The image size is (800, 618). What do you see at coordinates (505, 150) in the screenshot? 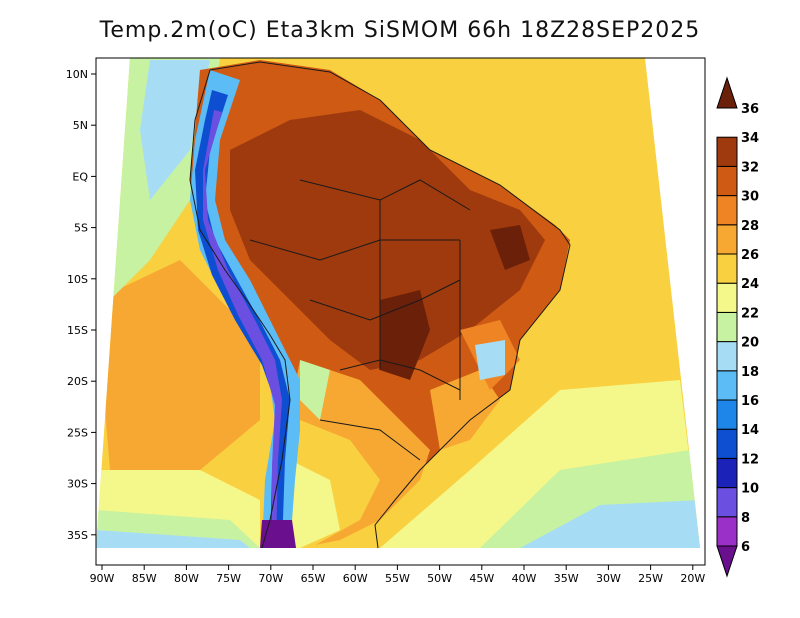
I see `ocean-warm-north` at bounding box center [505, 150].